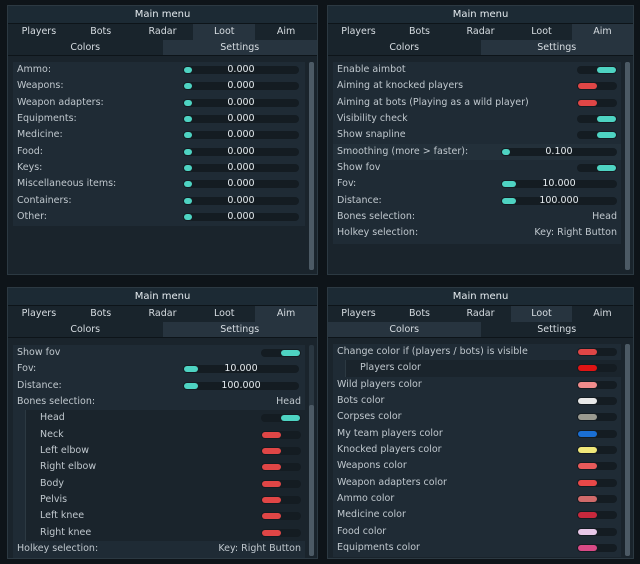 This screenshot has height=564, width=640. I want to click on show-snapline-toggle, so click(597, 135).